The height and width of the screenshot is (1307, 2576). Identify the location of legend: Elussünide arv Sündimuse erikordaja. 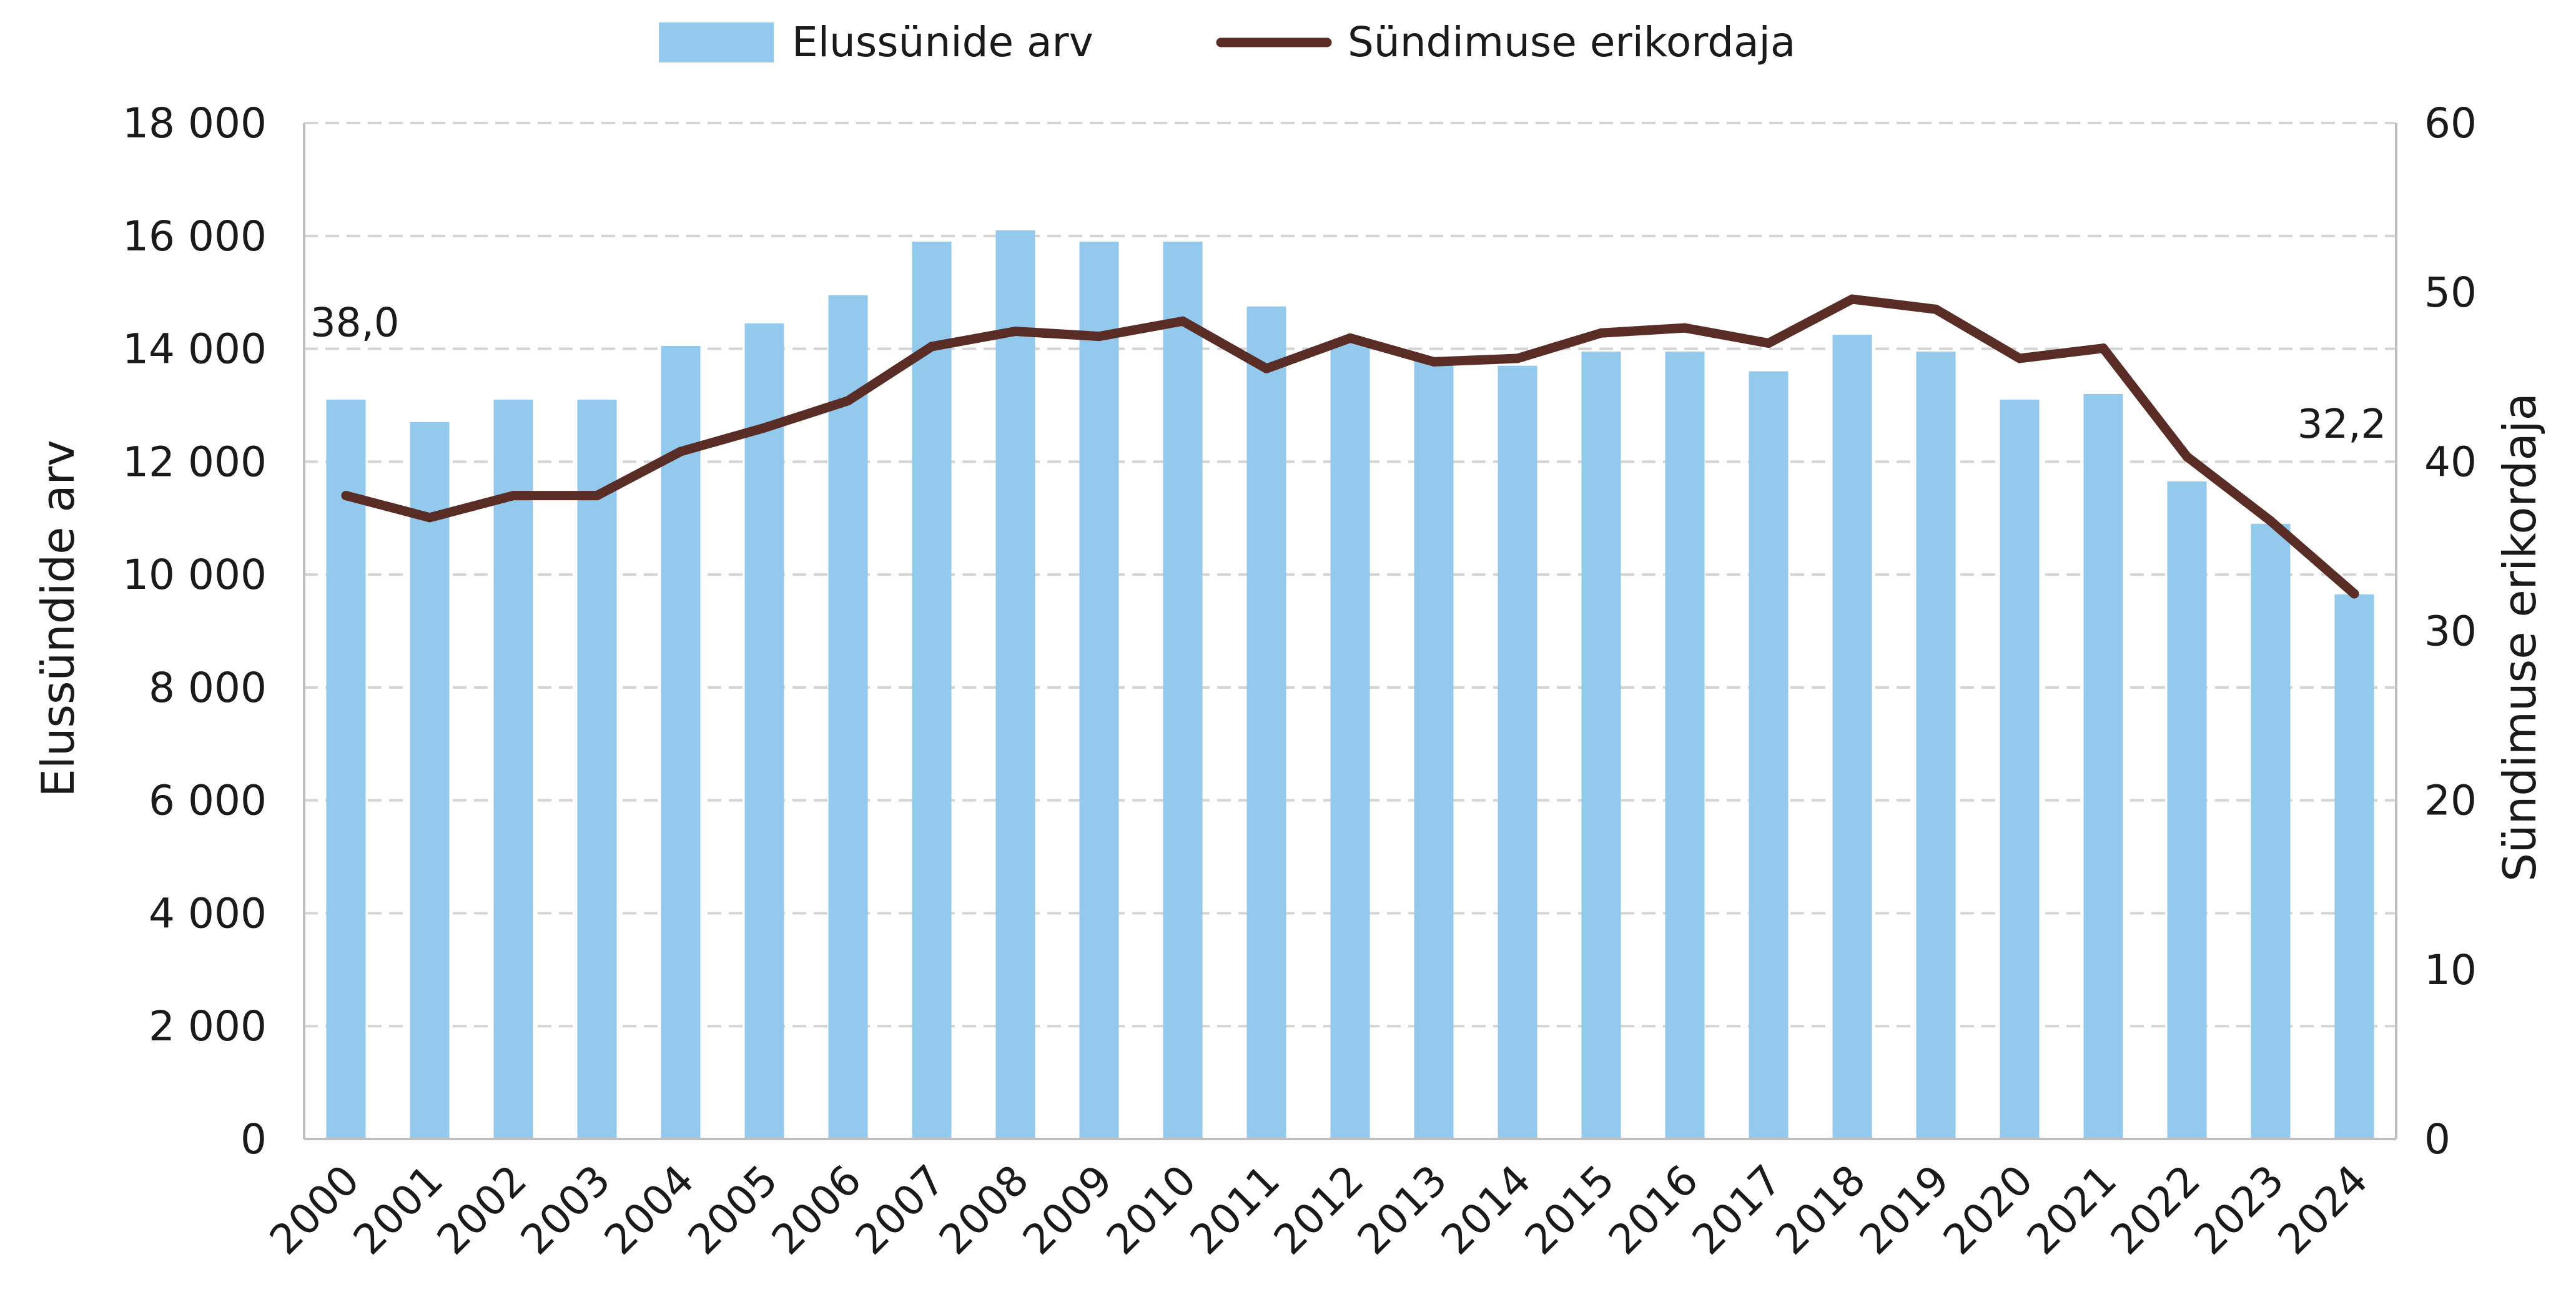
(1227, 42).